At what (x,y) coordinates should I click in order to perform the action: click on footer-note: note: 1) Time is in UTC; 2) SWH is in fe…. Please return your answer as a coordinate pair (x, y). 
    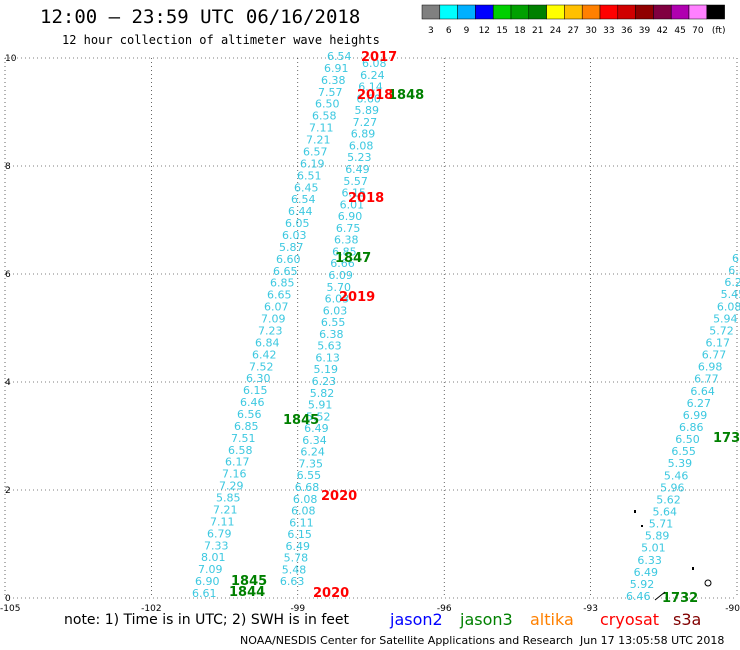
    Looking at the image, I should click on (207, 620).